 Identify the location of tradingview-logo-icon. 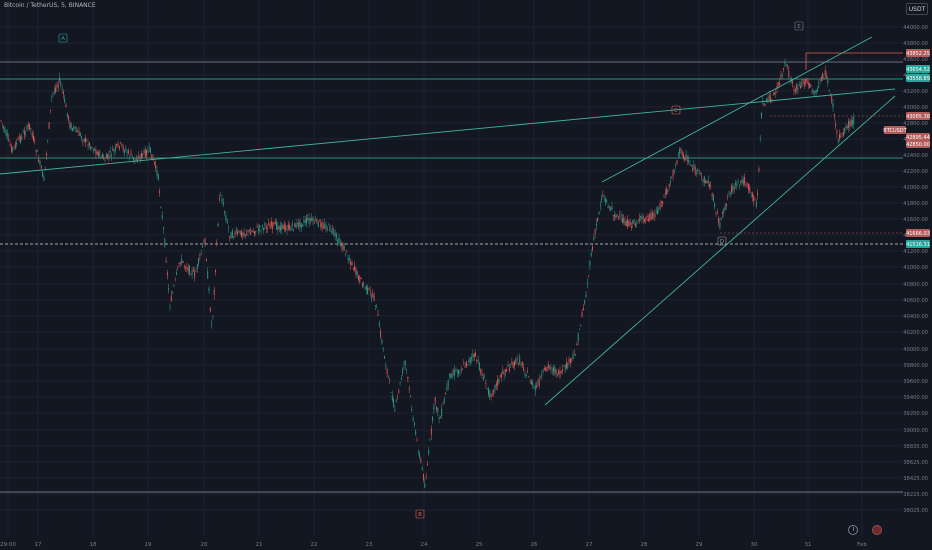
(877, 530).